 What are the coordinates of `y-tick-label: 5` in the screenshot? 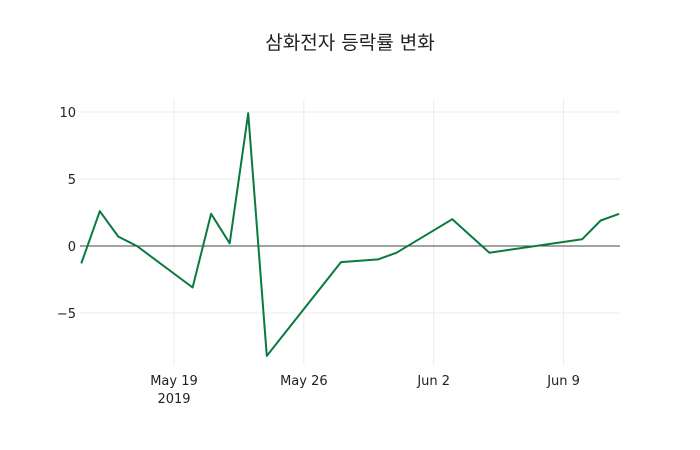 It's located at (72, 180).